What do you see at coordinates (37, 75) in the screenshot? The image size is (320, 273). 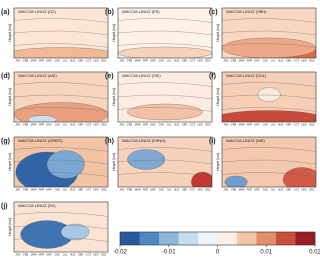 I see `panel-title: WACCM-LINOZ (ASI)` at bounding box center [37, 75].